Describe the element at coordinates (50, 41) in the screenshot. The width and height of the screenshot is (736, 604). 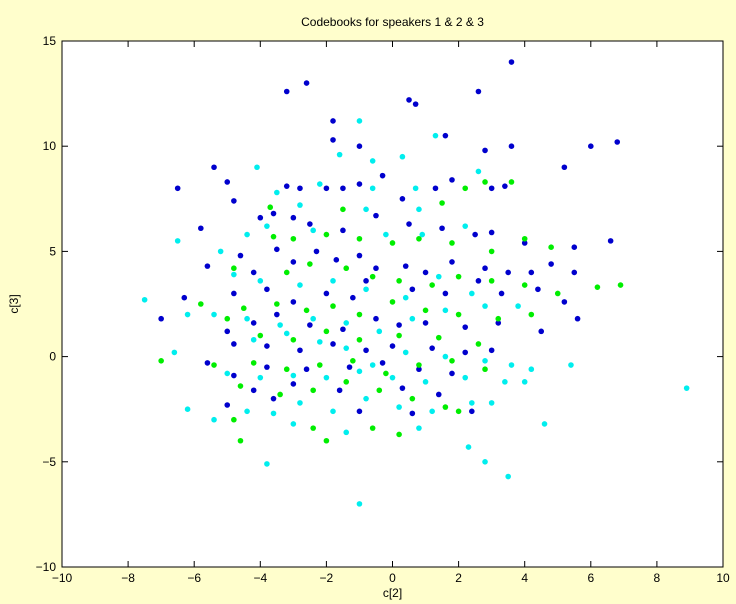
I see `y-tick-label: 15` at that location.